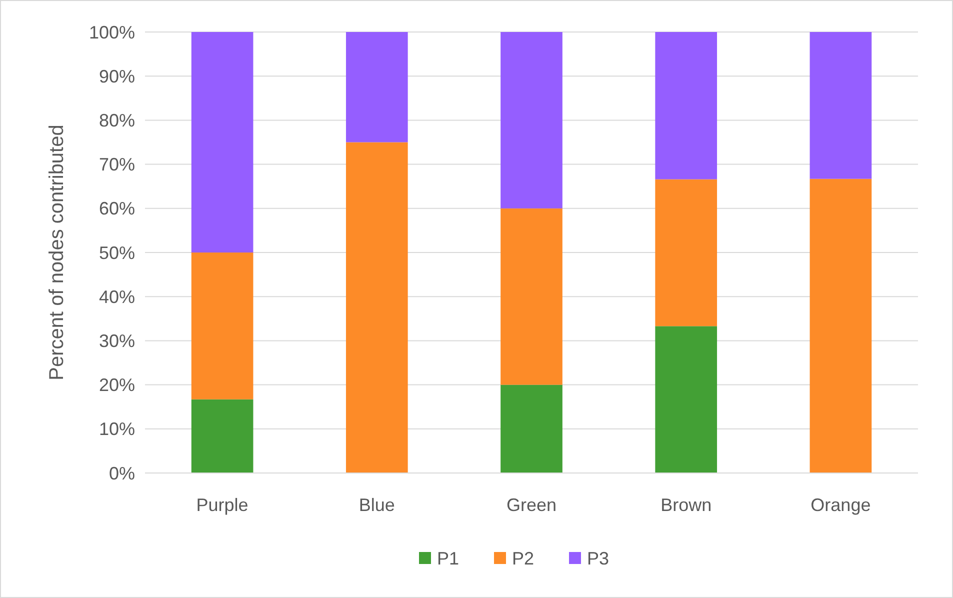  What do you see at coordinates (116, 76) in the screenshot?
I see `y-tick-label: 90%` at bounding box center [116, 76].